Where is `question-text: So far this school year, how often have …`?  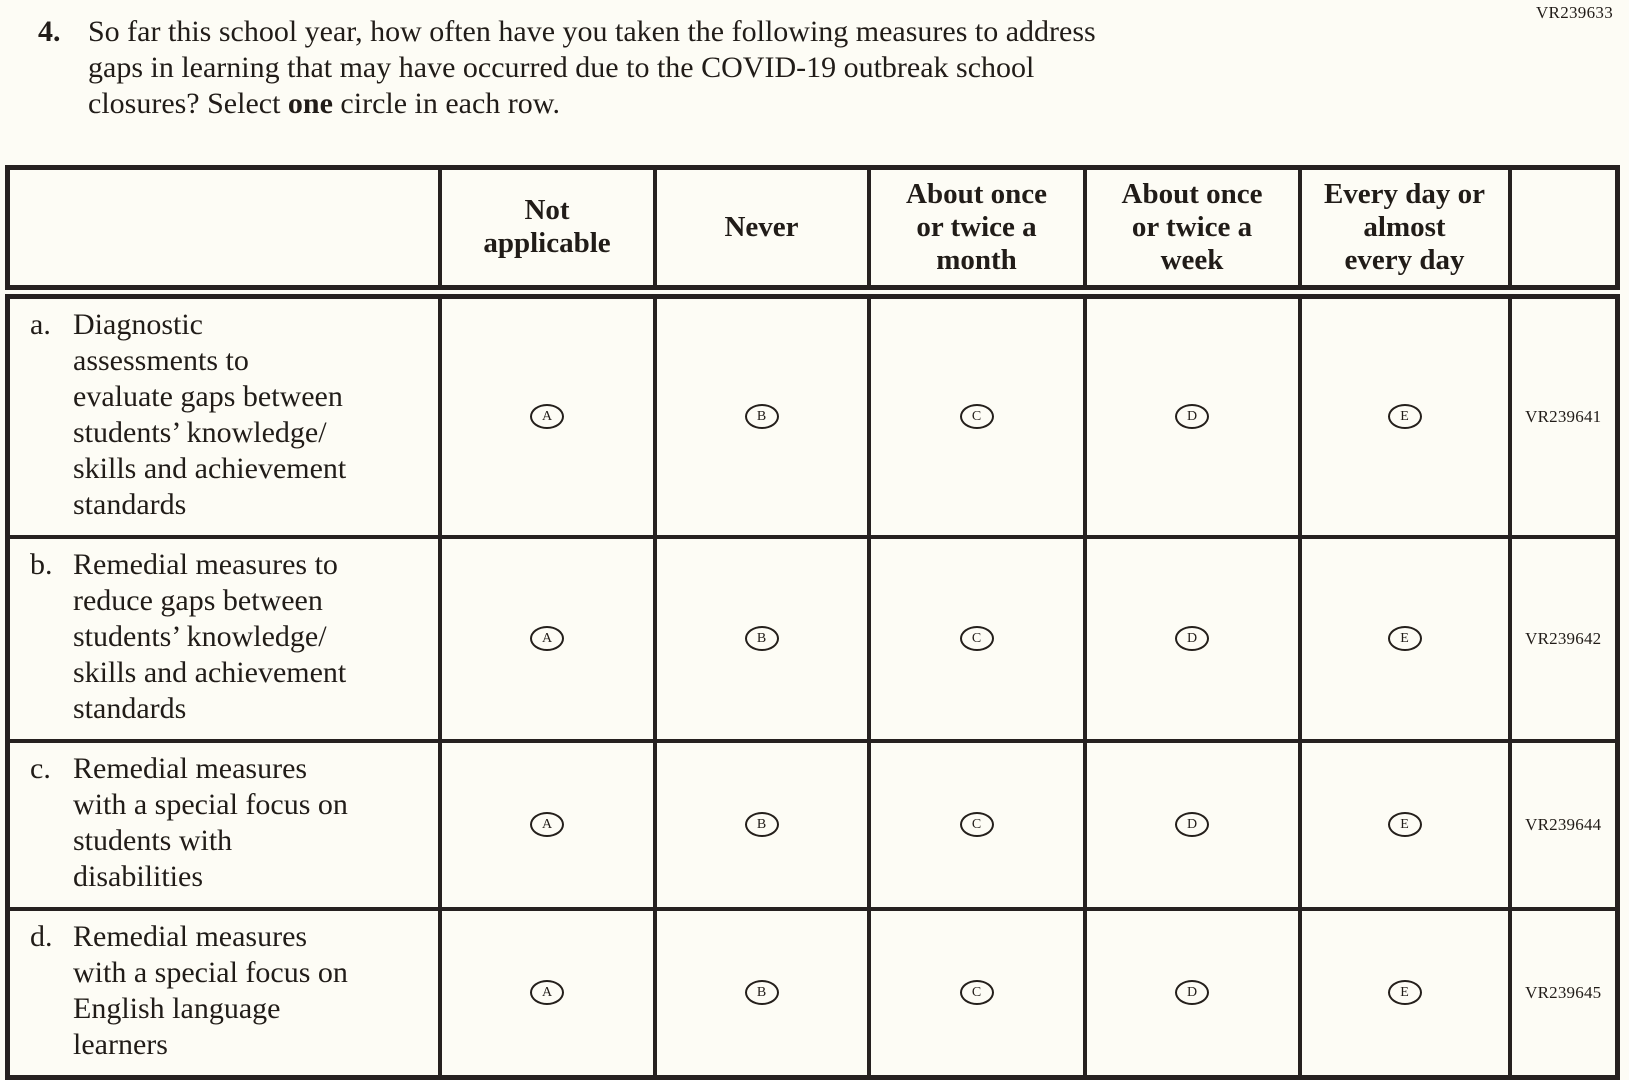
question-text: So far this school year, how often have … is located at coordinates (592, 68).